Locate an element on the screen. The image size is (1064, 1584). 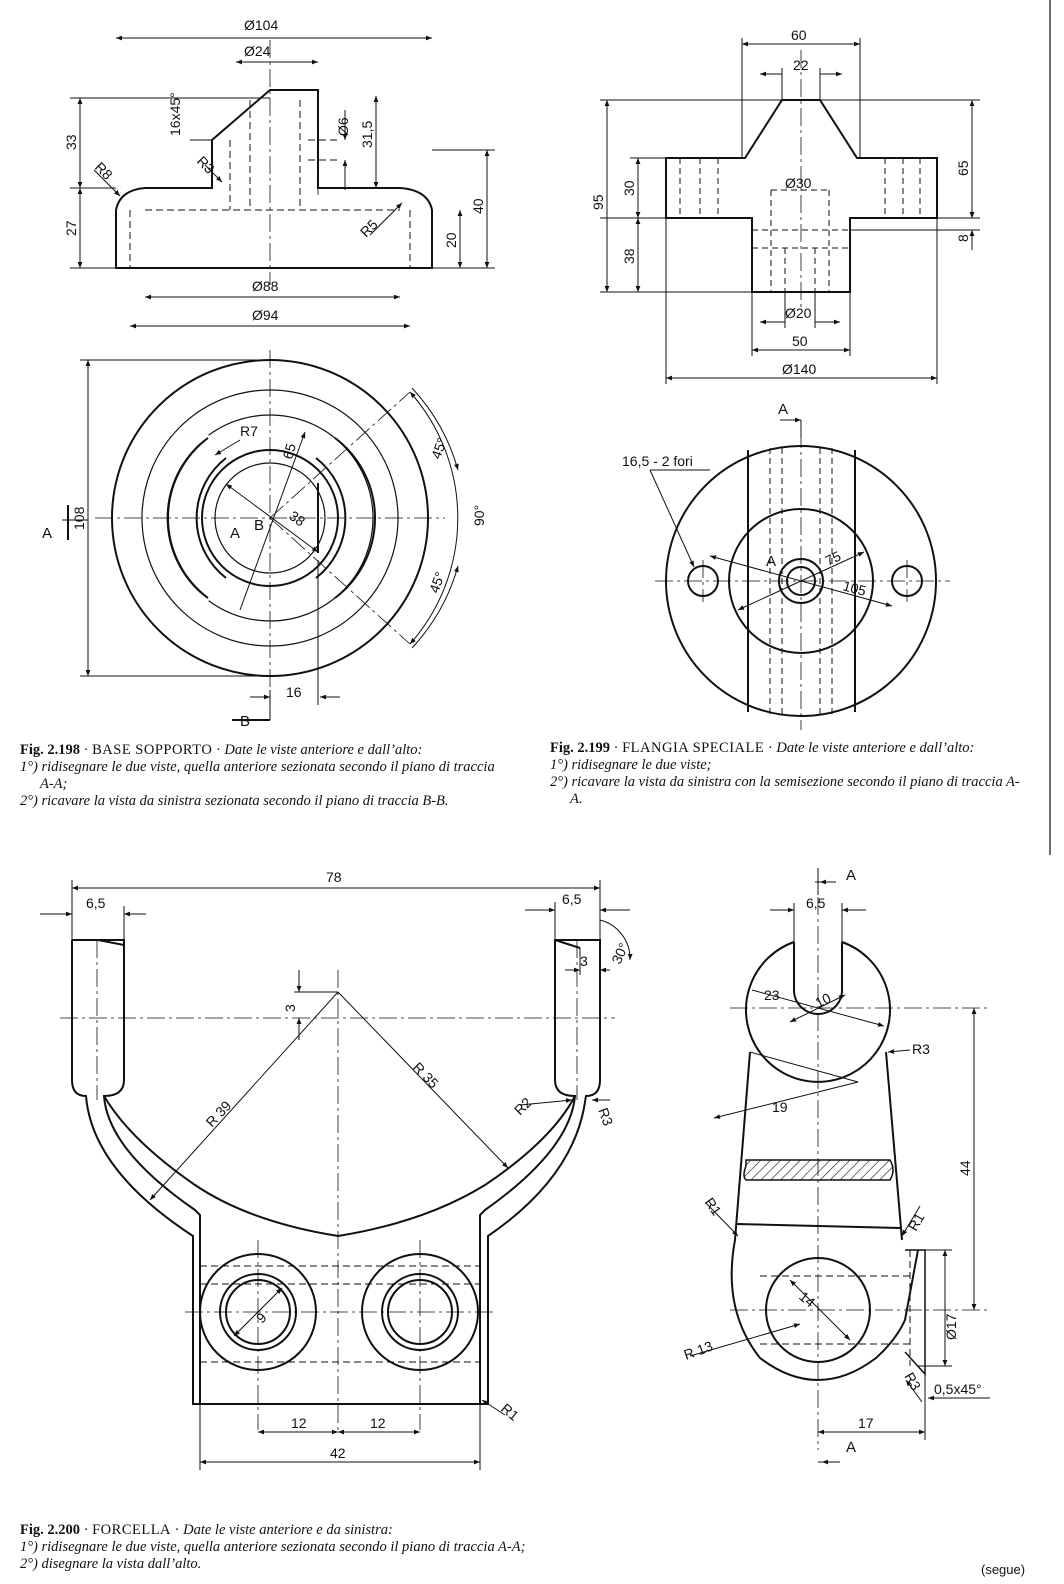
dim-a45a: 45° is located at coordinates (439, 448).